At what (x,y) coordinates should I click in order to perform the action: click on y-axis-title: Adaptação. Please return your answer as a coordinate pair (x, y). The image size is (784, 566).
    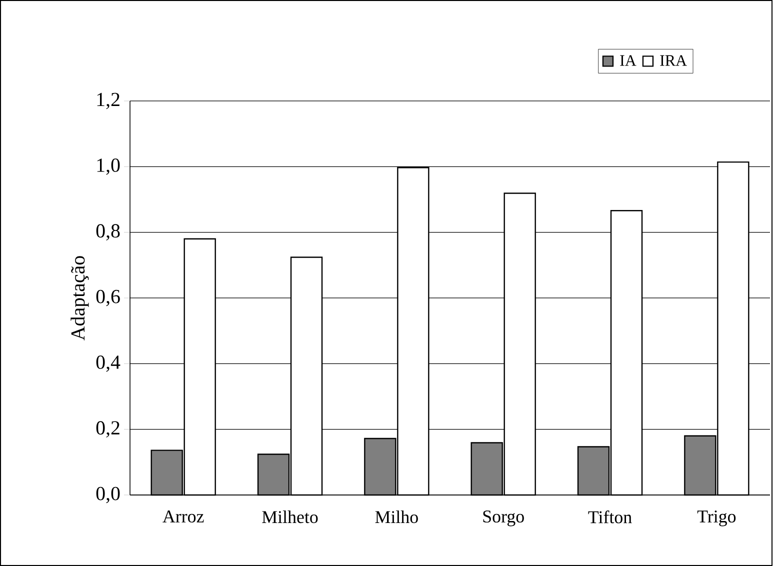
    Looking at the image, I should click on (79, 298).